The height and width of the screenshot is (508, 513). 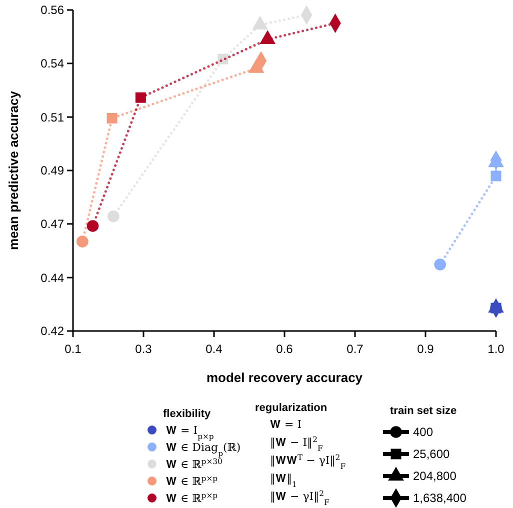 I want to click on x-tick-label: 0.9, so click(x=425, y=349).